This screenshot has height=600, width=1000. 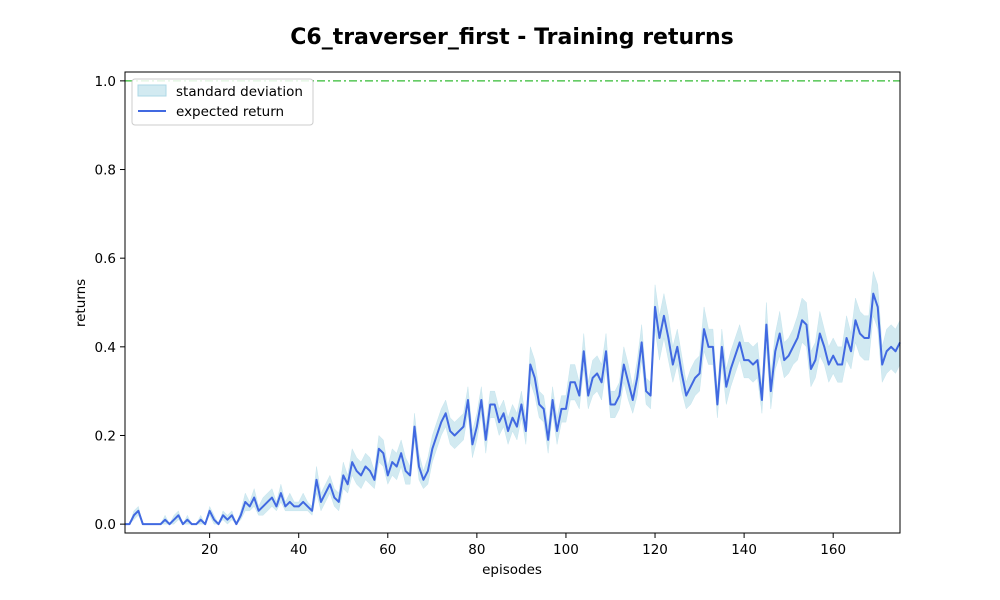 What do you see at coordinates (110, 303) in the screenshot?
I see `y-axis: 0.0 0.2 0.4 0.6 0.8 1.0` at bounding box center [110, 303].